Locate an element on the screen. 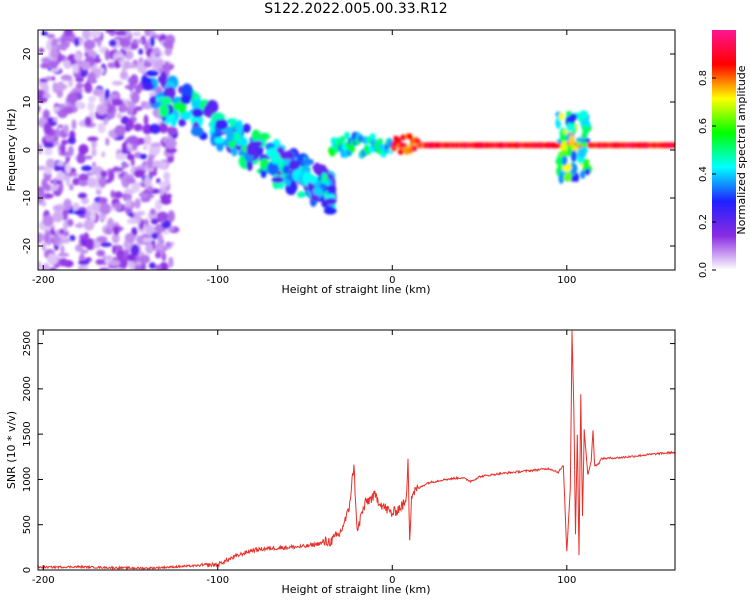 Image resolution: width=750 pixels, height=600 pixels. y-tick-label: 1000 is located at coordinates (27, 479).